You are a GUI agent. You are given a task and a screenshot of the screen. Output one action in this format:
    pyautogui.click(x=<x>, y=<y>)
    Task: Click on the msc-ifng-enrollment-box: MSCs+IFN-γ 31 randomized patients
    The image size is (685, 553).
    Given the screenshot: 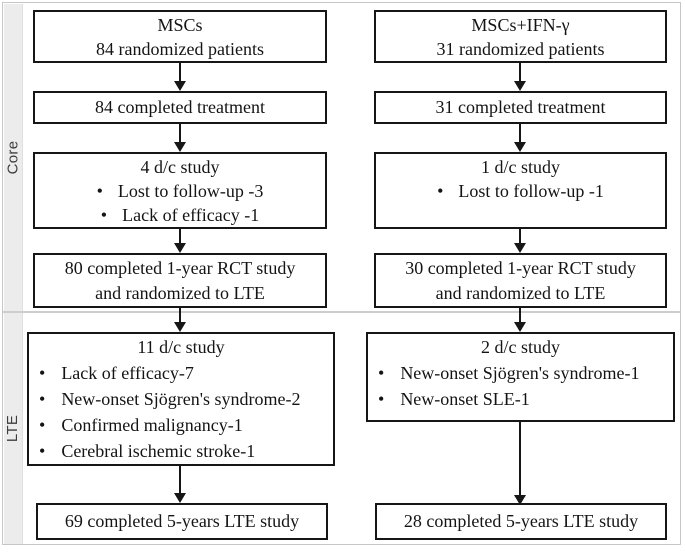 What is the action you would take?
    pyautogui.click(x=520, y=36)
    